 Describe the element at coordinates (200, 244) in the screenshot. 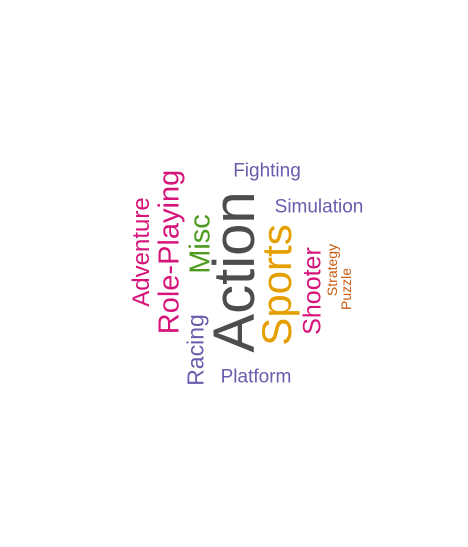

I see `word-misc: Misc` at that location.